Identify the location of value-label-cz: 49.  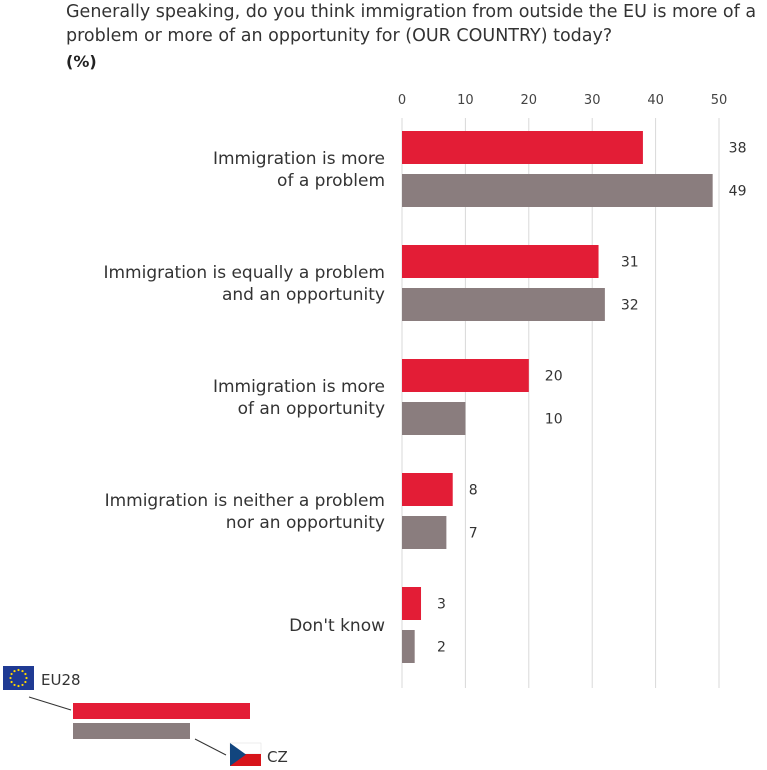
(738, 192).